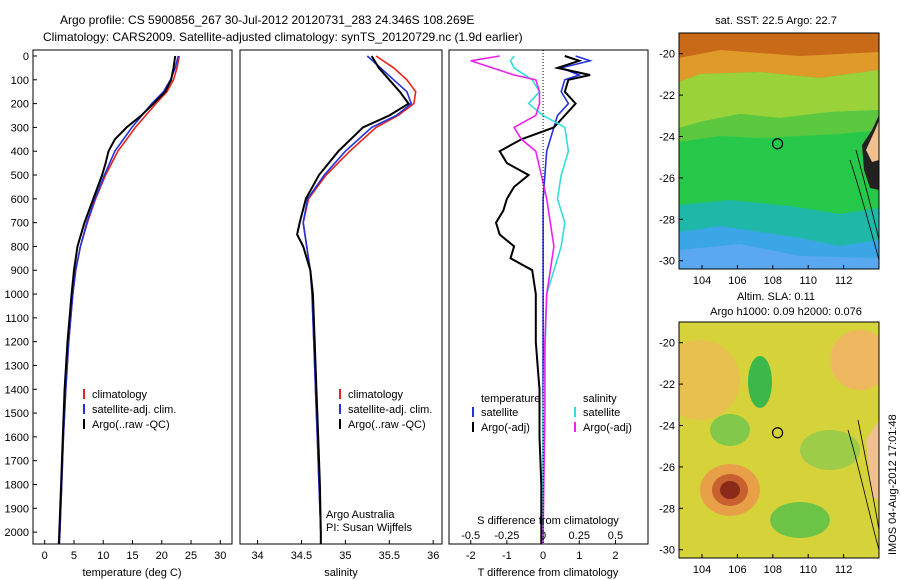 The height and width of the screenshot is (580, 900). What do you see at coordinates (579, 536) in the screenshot?
I see `top-tick-label: 0.25` at bounding box center [579, 536].